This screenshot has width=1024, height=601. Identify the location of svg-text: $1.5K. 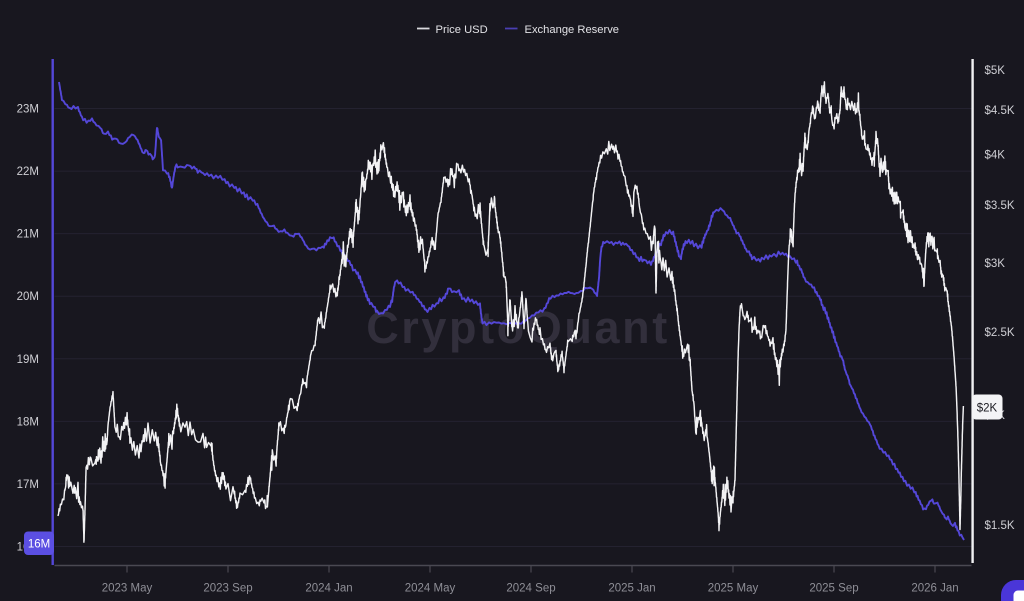
(1000, 526).